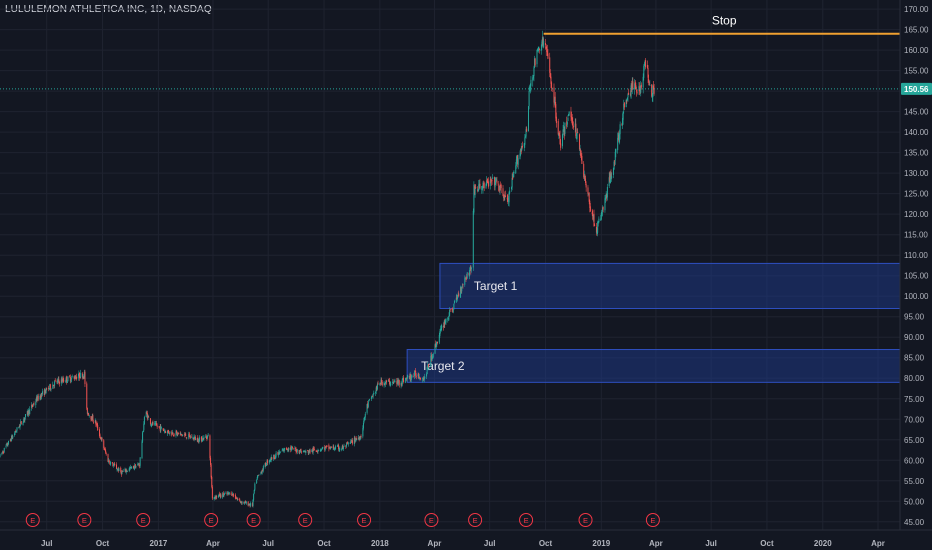 Image resolution: width=932 pixels, height=550 pixels. I want to click on stop-line-group: Stop, so click(721, 24).